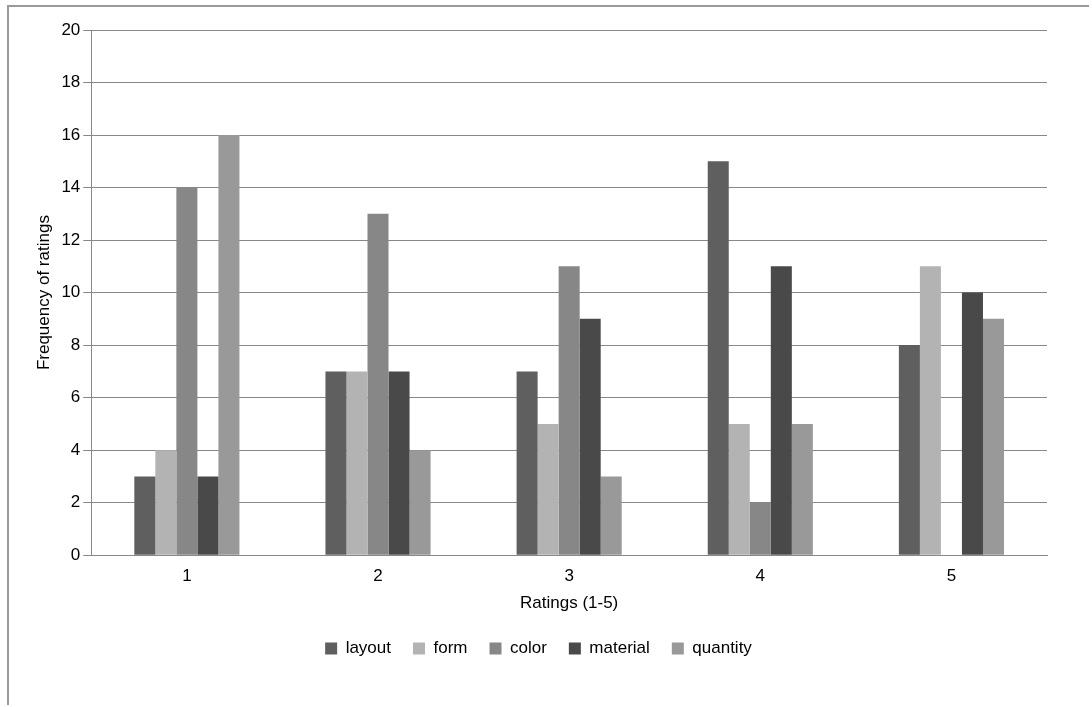 Image resolution: width=1092 pixels, height=707 pixels. What do you see at coordinates (529, 648) in the screenshot?
I see `legend-label: color` at bounding box center [529, 648].